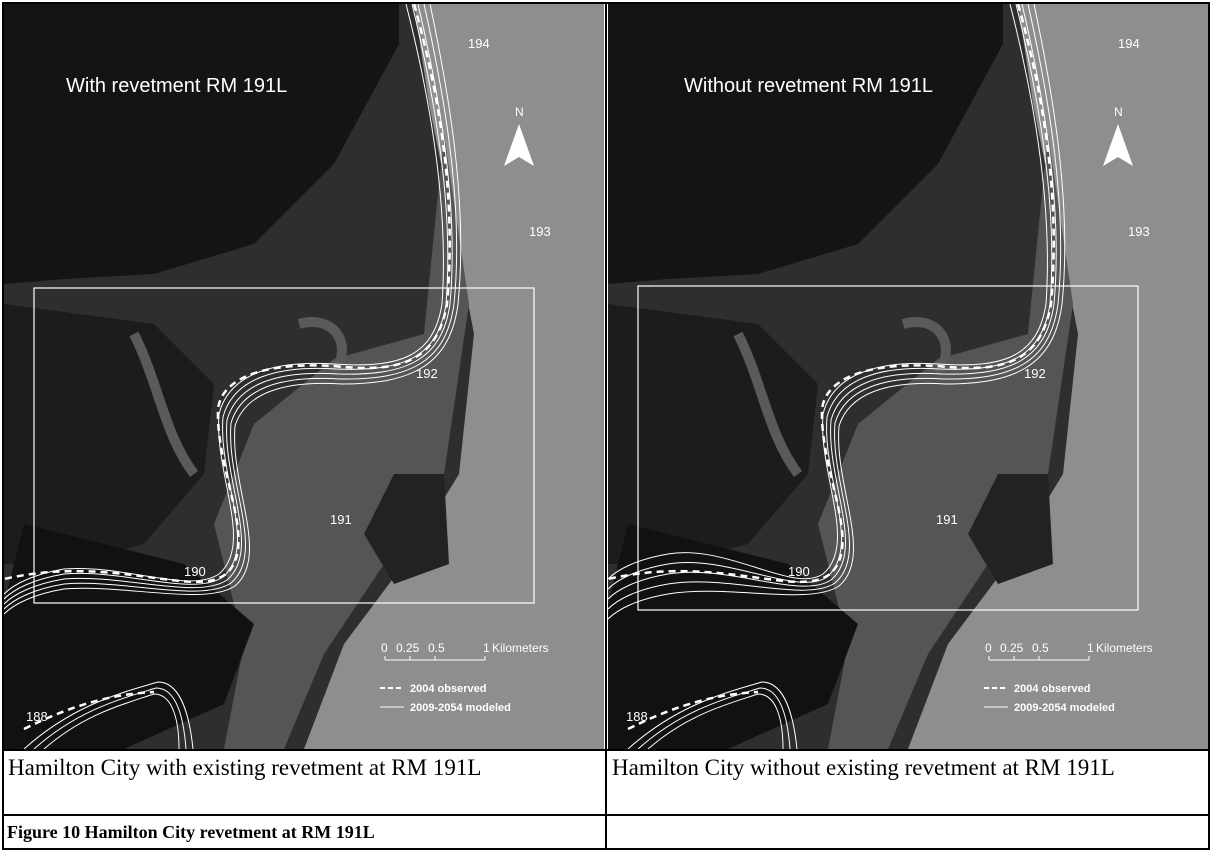  Describe the element at coordinates (606, 425) in the screenshot. I see `column-divider` at that location.